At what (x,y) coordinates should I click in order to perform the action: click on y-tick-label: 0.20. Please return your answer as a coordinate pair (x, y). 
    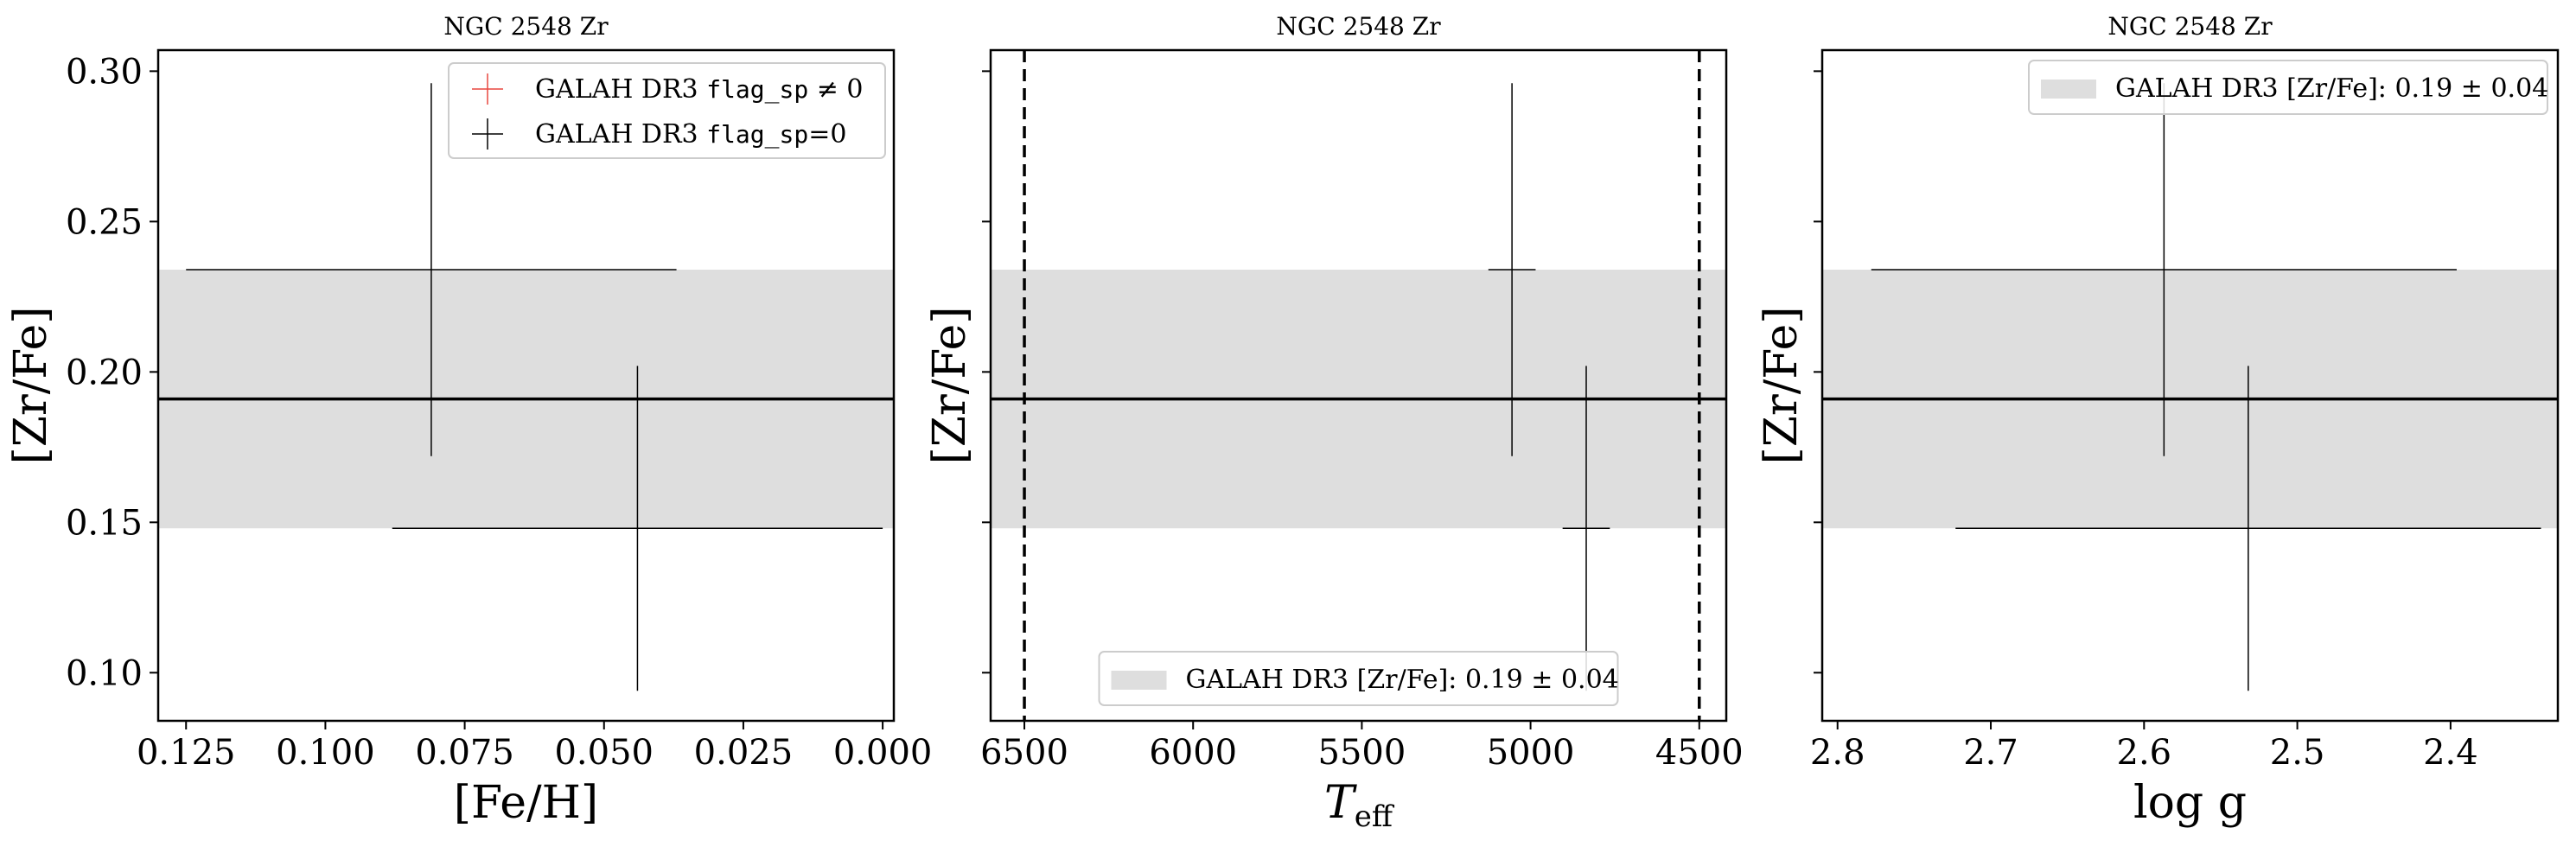
    Looking at the image, I should click on (104, 372).